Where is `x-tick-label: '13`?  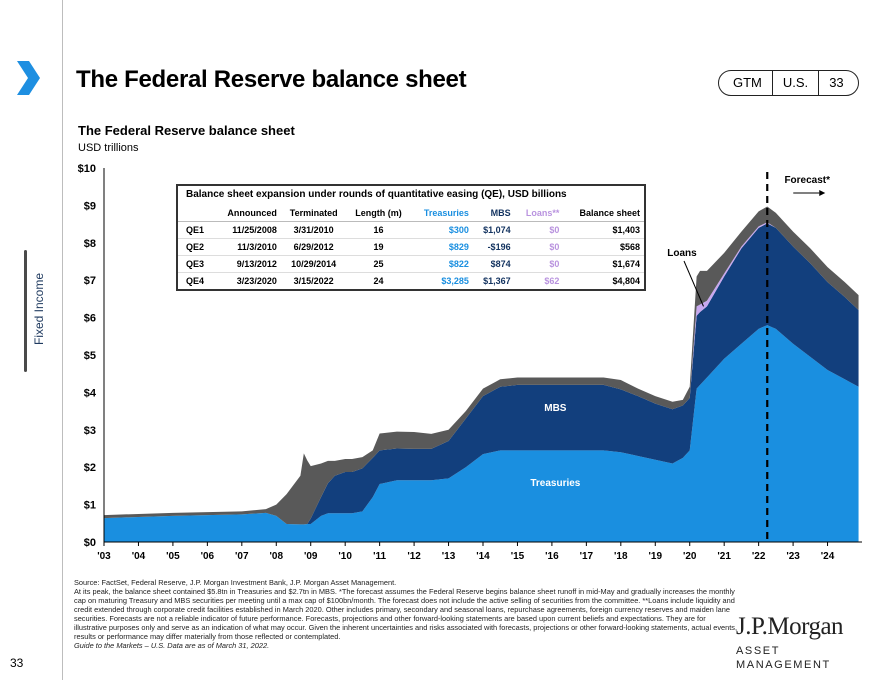
x-tick-label: '13 is located at coordinates (449, 556).